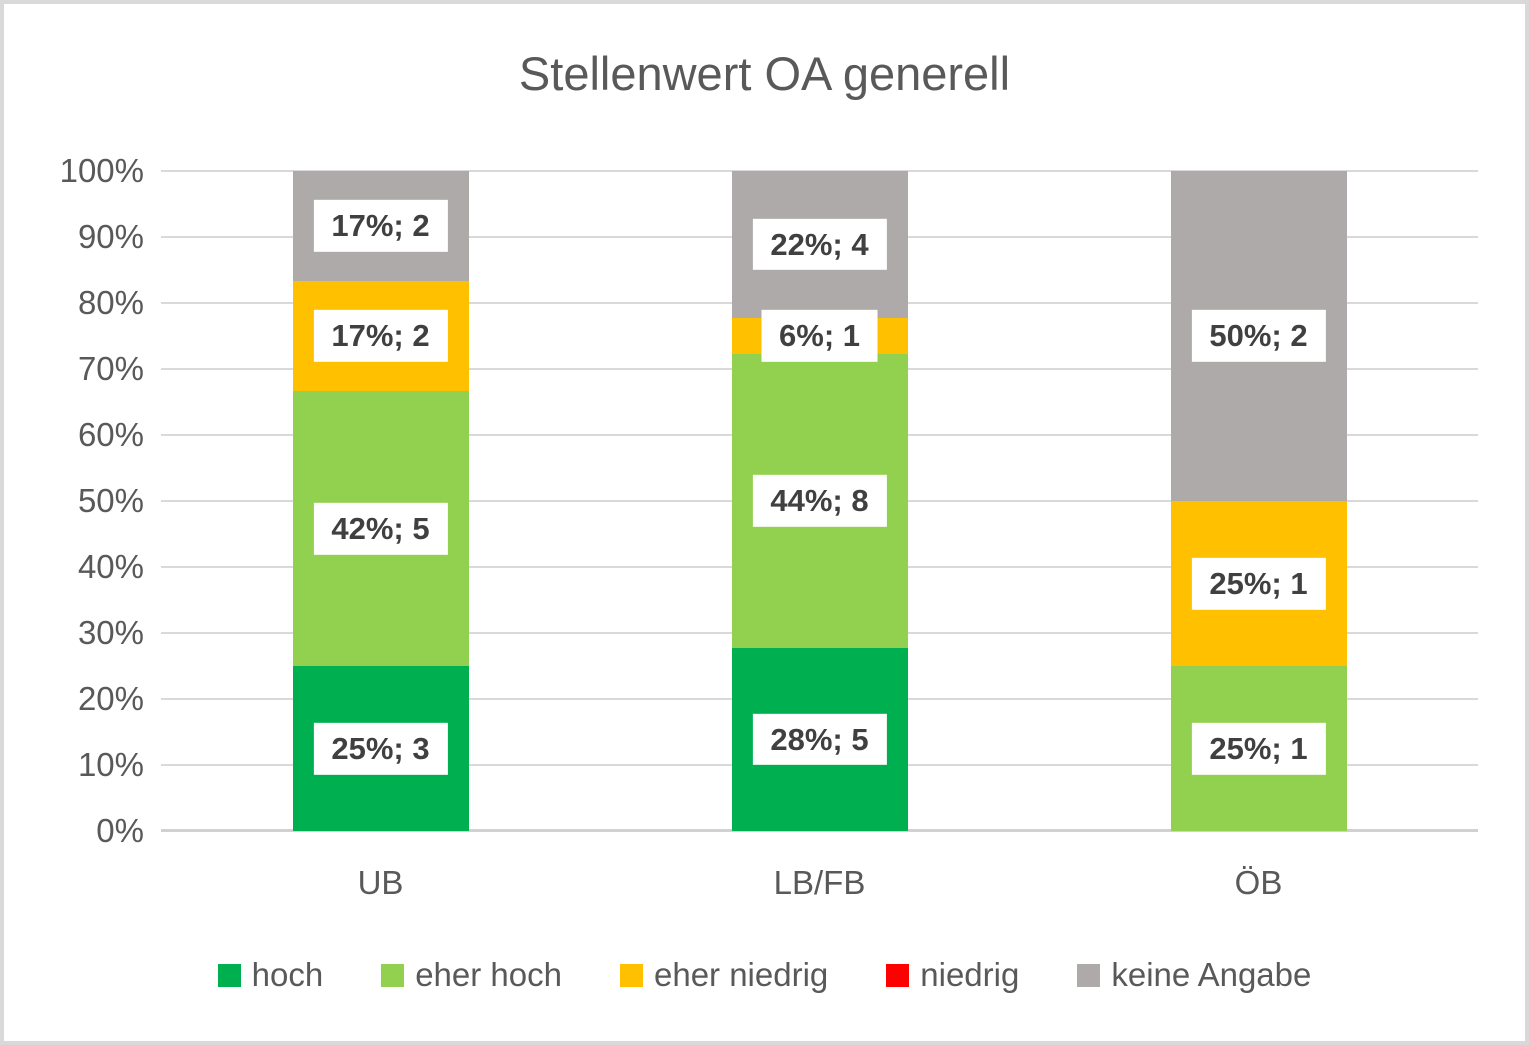 The width and height of the screenshot is (1529, 1045). What do you see at coordinates (488, 974) in the screenshot?
I see `legend-label: eher hoch` at bounding box center [488, 974].